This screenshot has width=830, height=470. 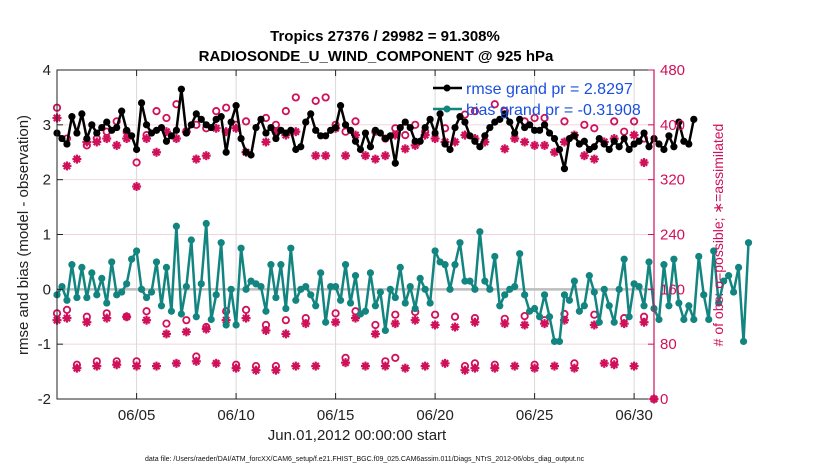 I want to click on legend-bias-label: bias grand pr = -0.31908, so click(x=553, y=110).